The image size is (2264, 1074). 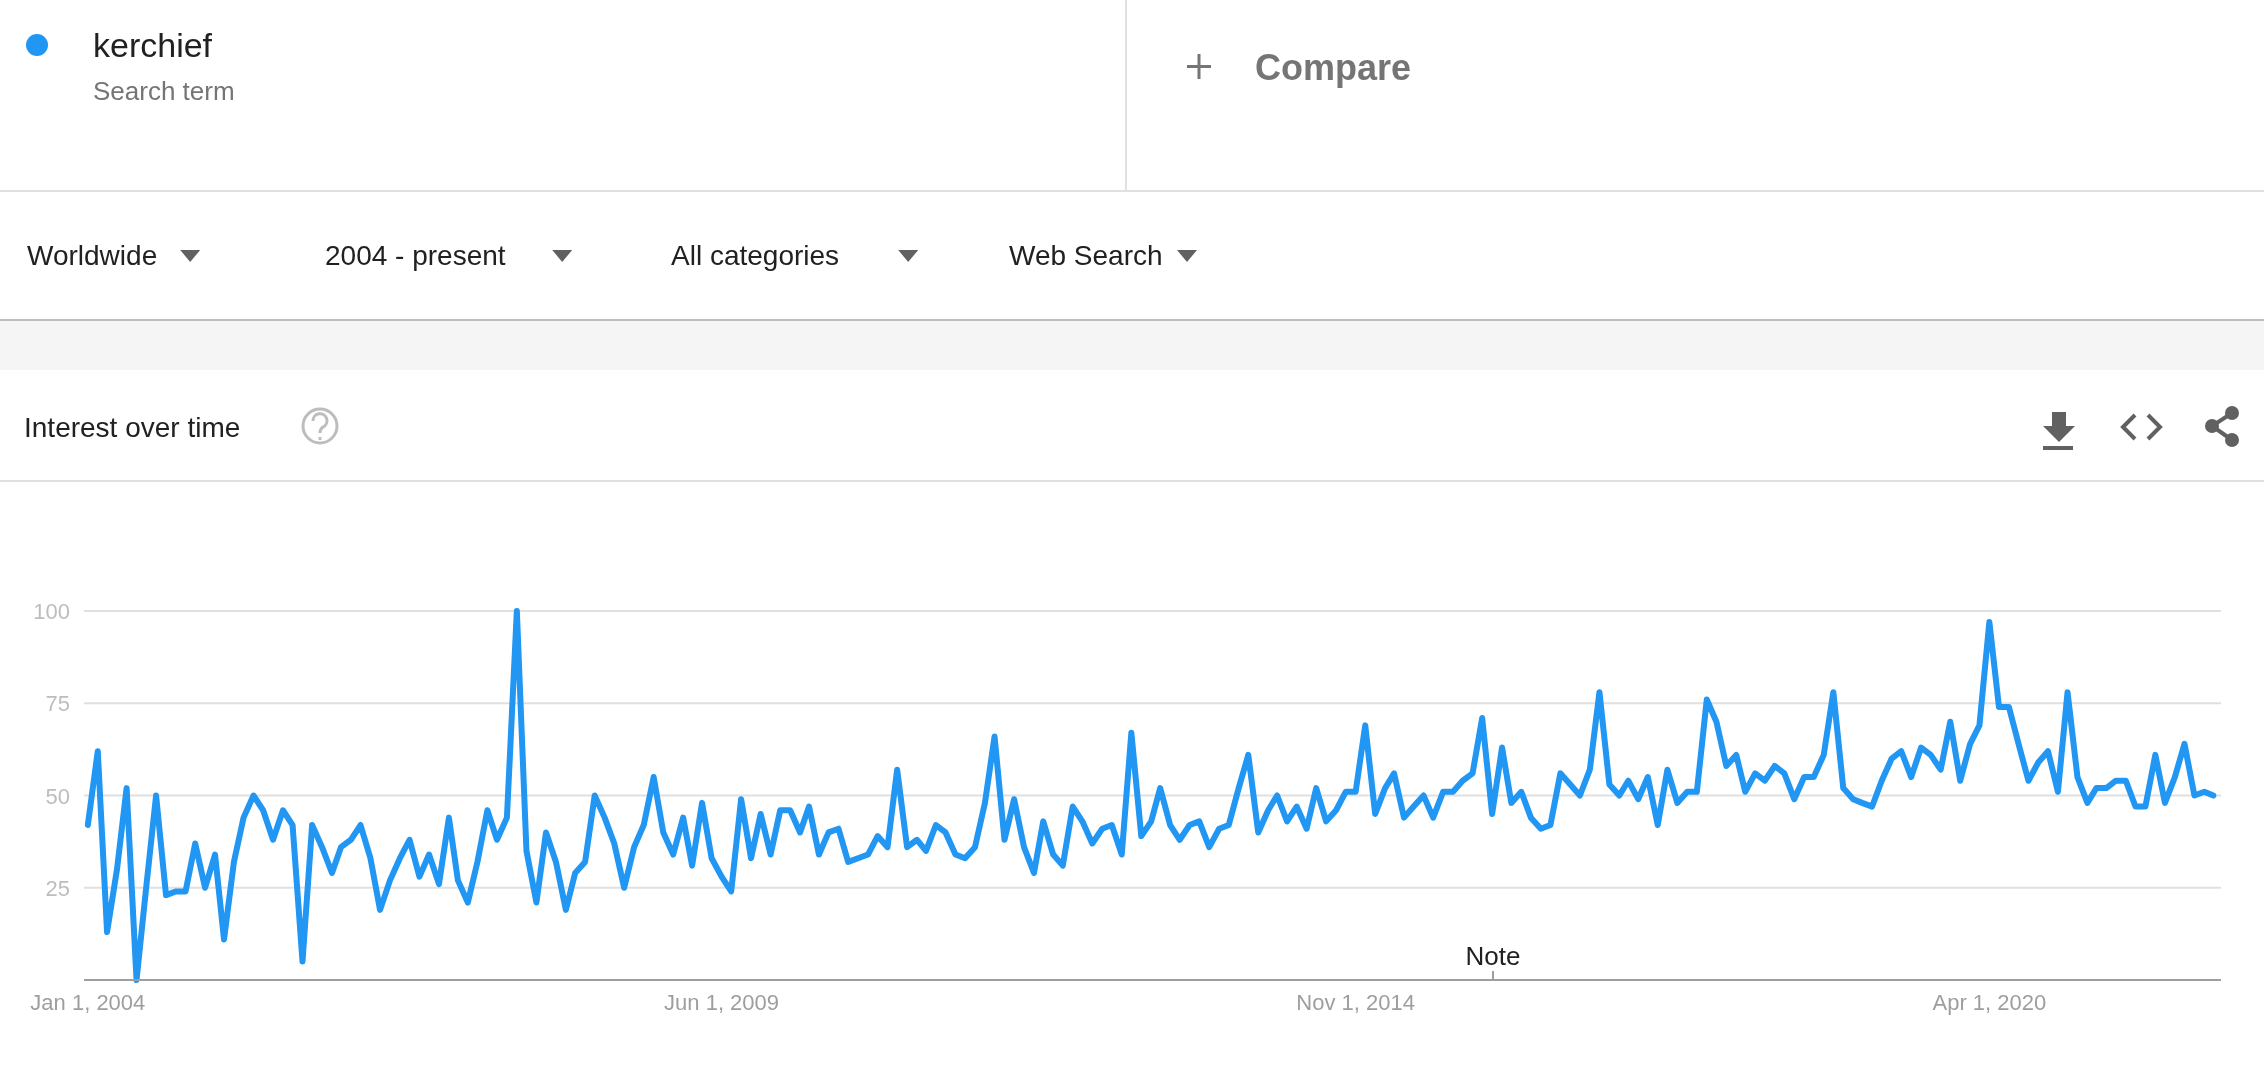 What do you see at coordinates (132, 427) in the screenshot?
I see `chart-title: Interest over time` at bounding box center [132, 427].